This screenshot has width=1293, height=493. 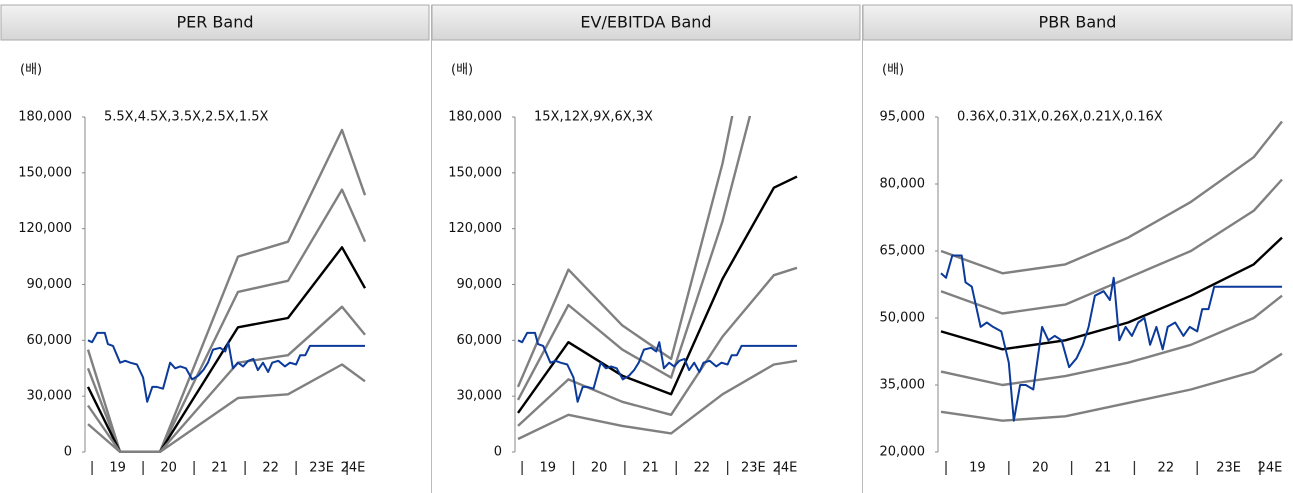 What do you see at coordinates (1060, 117) in the screenshot?
I see `annotation: 0.36X,0.31X,0.26X,0.21X,0.16X` at bounding box center [1060, 117].